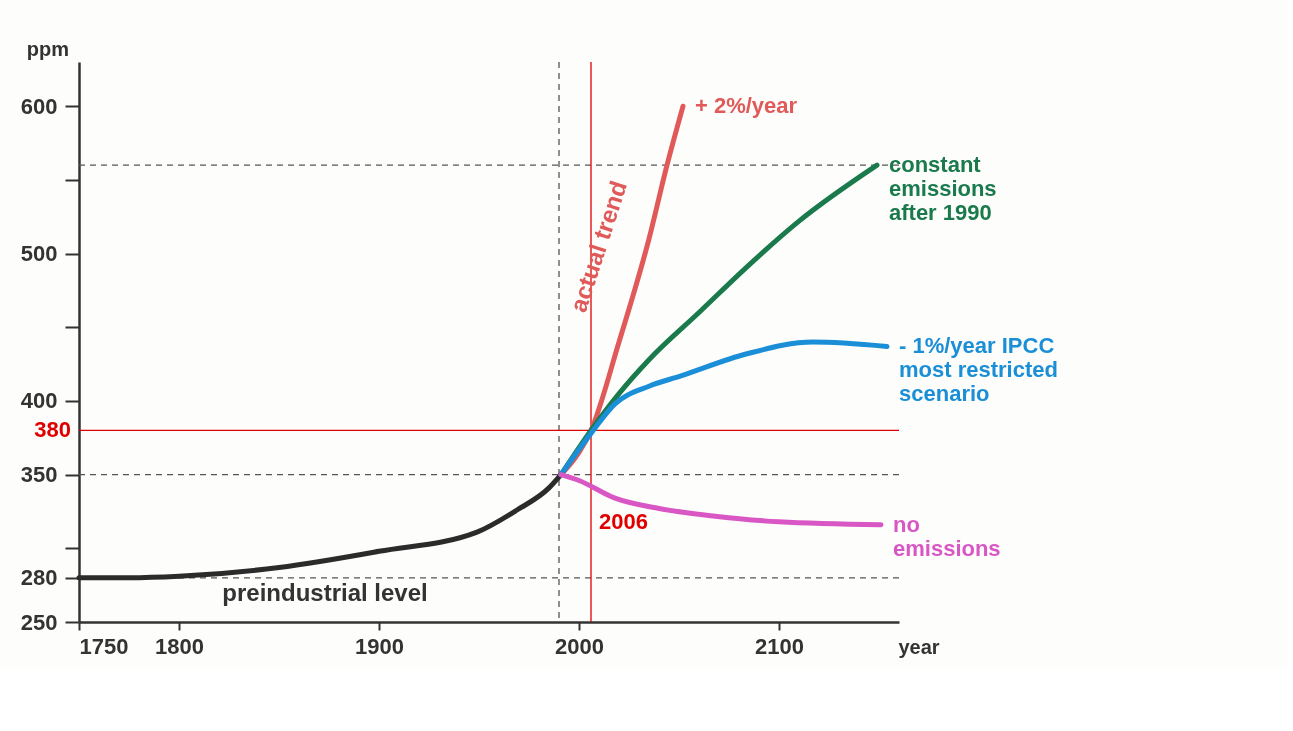 Image resolution: width=1293 pixels, height=731 pixels. I want to click on y-tick-label: 250, so click(39, 622).